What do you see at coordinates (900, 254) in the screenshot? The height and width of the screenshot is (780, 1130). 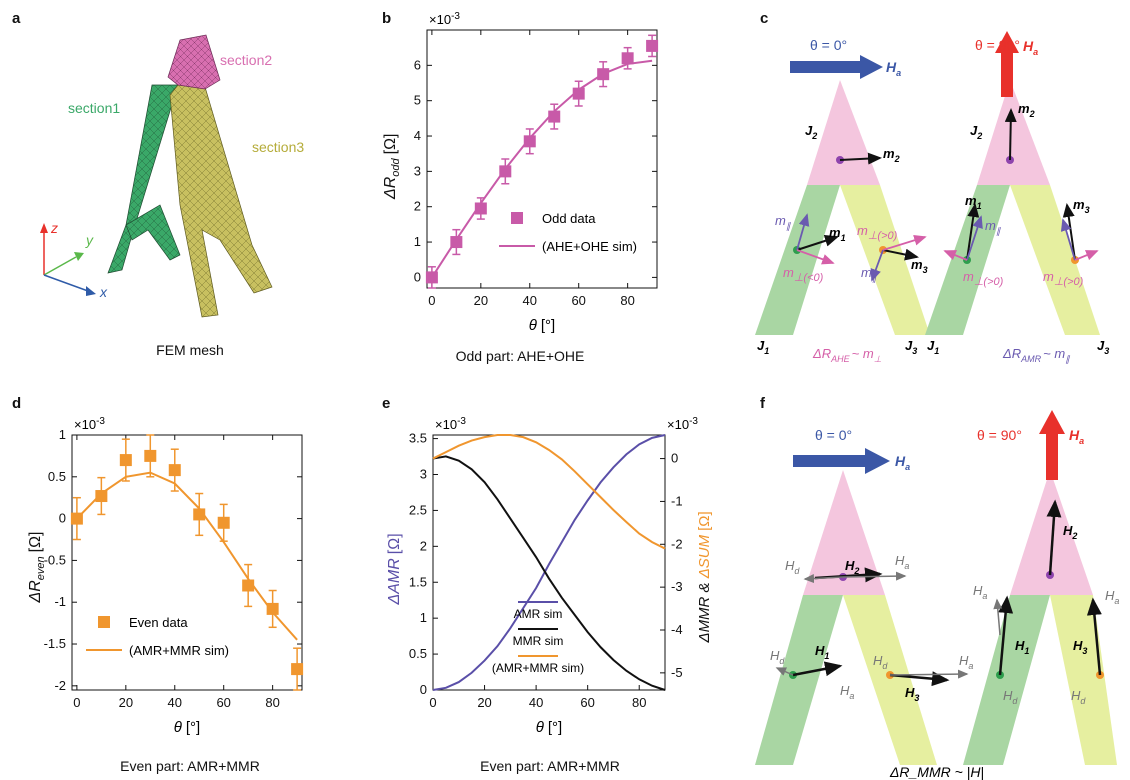 I see `c-left-m3-arrow` at bounding box center [900, 254].